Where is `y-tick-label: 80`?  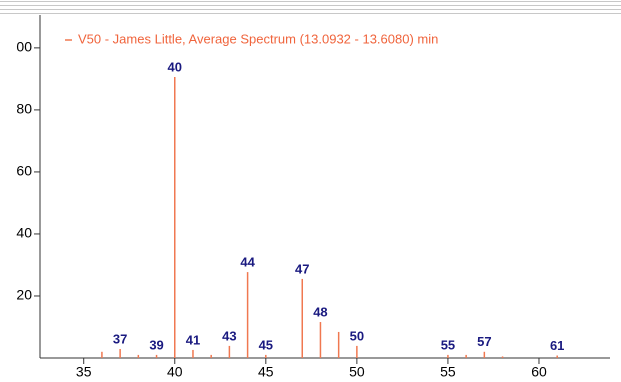
y-tick-label: 80 is located at coordinates (24, 109).